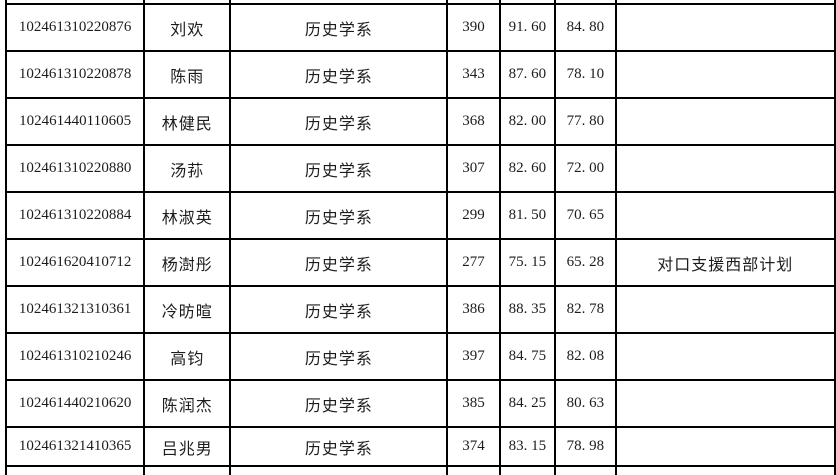 Image resolution: width=836 pixels, height=475 pixels. I want to click on table-row: 102461310210246 高钧 历史学系 397 84. 75 82. 08, so click(420, 356).